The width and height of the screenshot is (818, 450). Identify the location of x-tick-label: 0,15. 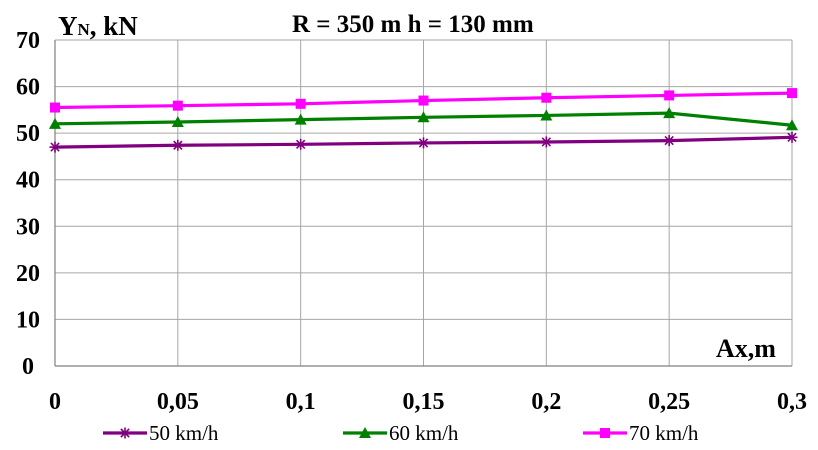
(424, 402).